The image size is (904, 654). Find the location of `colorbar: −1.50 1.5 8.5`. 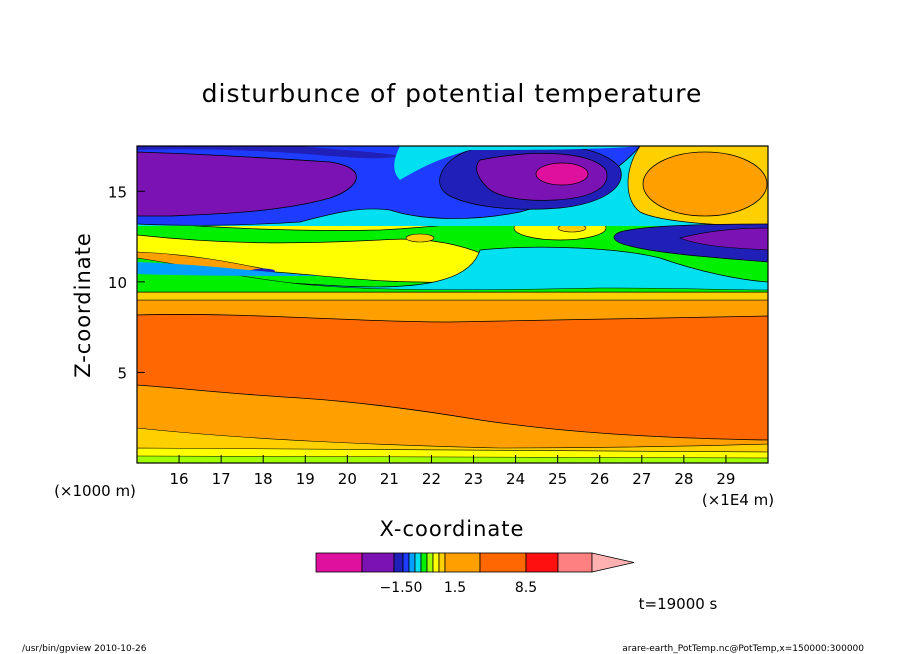

colorbar: −1.50 1.5 8.5 is located at coordinates (475, 574).